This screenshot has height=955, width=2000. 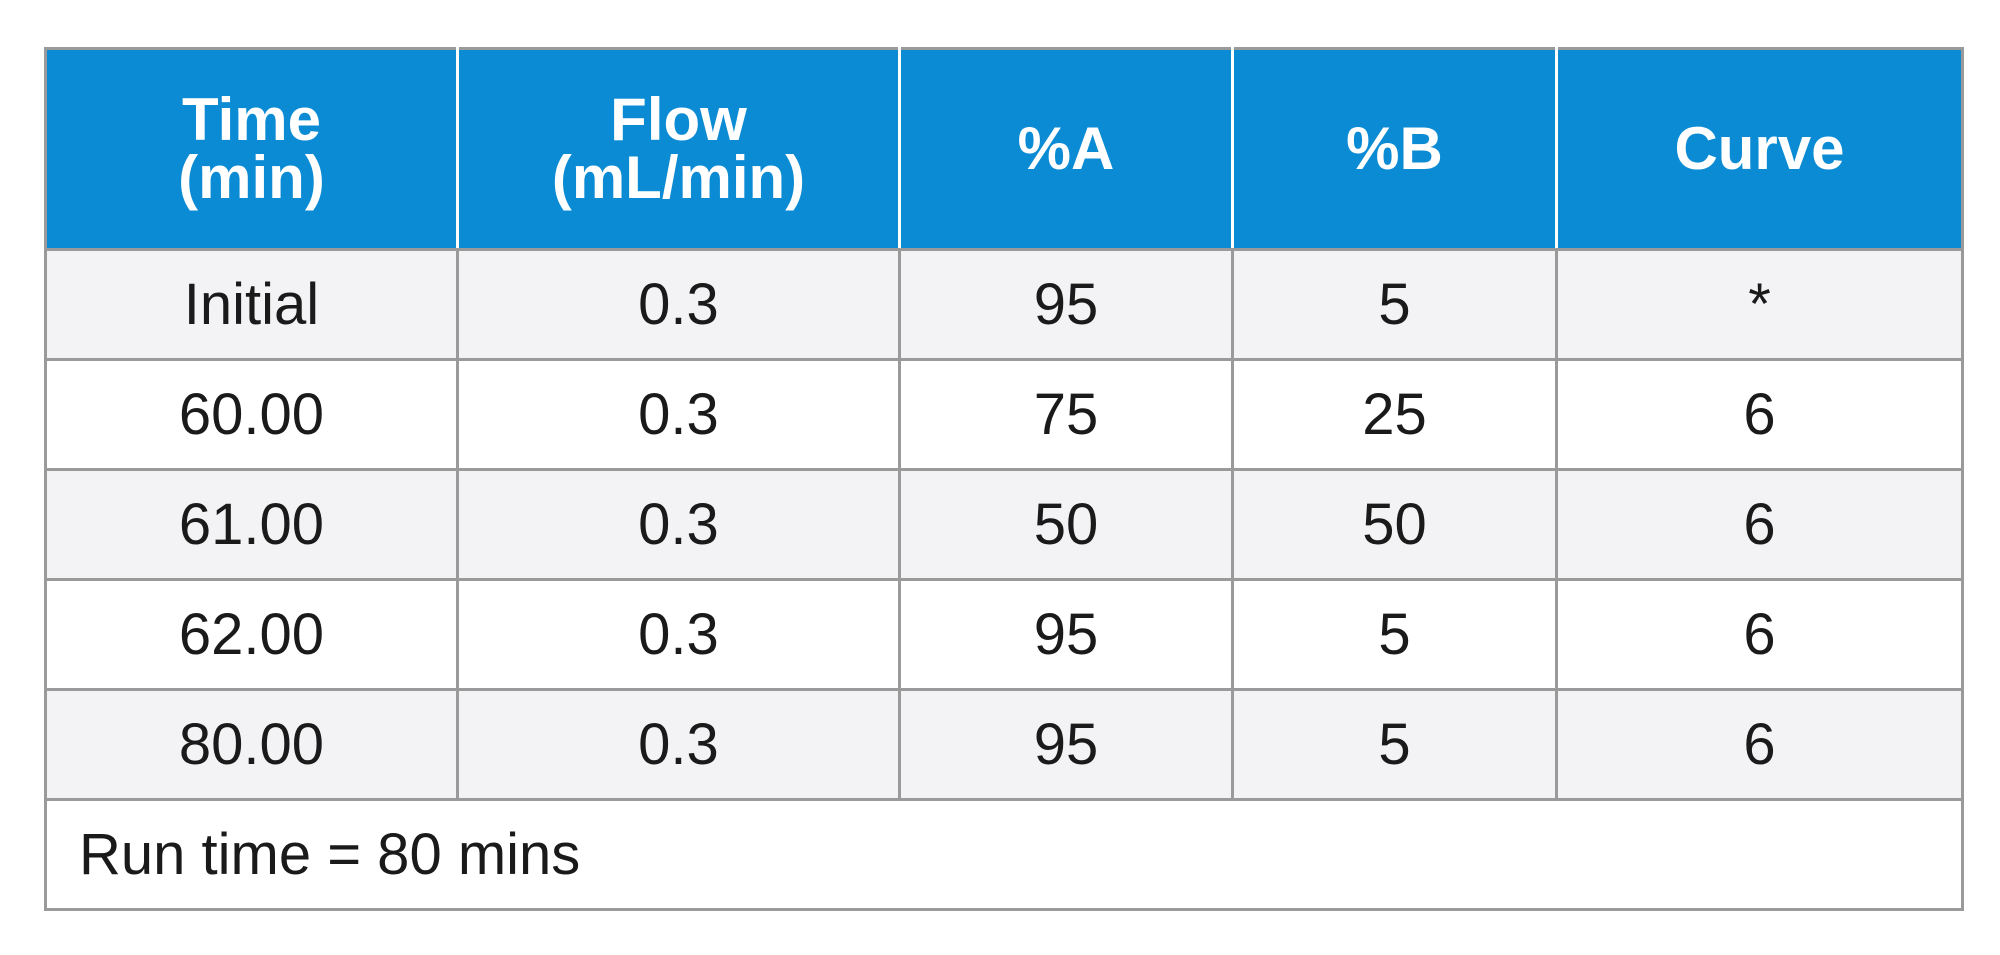 I want to click on header-flow: Flow (mL/min), so click(x=678, y=149).